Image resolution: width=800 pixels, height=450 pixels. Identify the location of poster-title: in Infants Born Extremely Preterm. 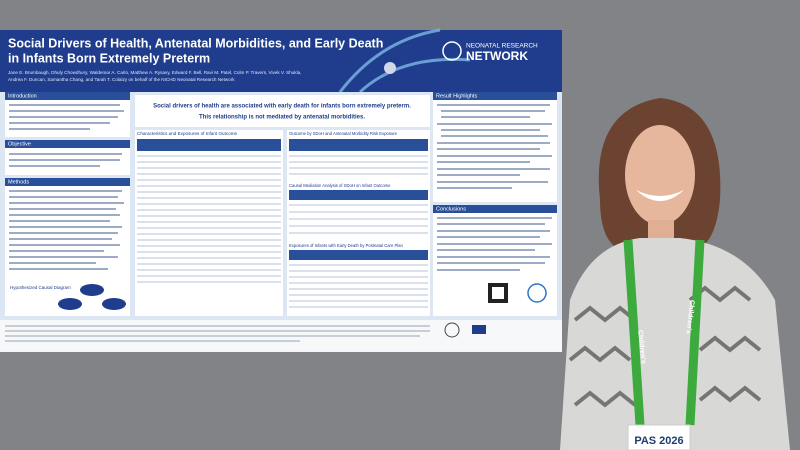
(109, 58).